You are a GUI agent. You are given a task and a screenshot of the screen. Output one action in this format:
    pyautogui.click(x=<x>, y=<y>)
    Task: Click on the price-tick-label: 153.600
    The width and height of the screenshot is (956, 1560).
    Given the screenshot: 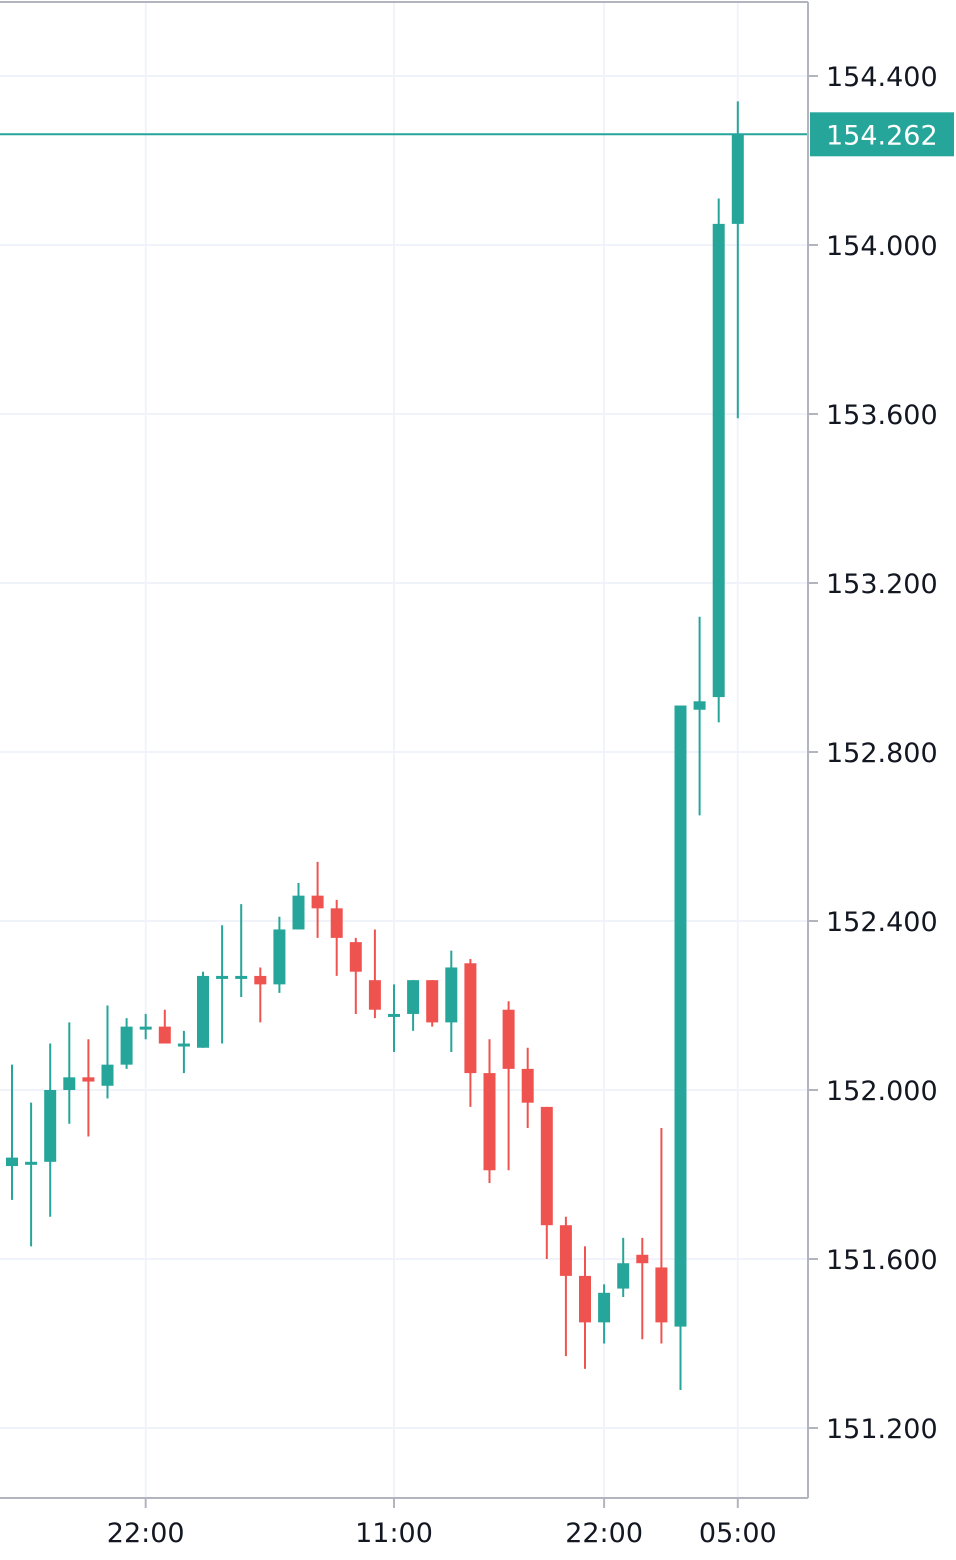 What is the action you would take?
    pyautogui.click(x=882, y=415)
    